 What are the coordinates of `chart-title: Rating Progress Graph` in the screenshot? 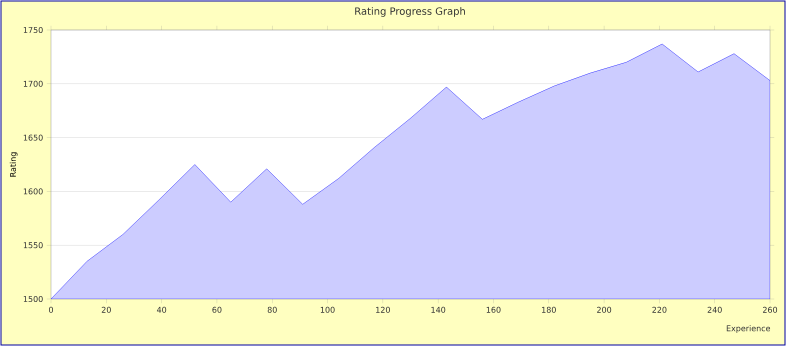 It's located at (410, 12).